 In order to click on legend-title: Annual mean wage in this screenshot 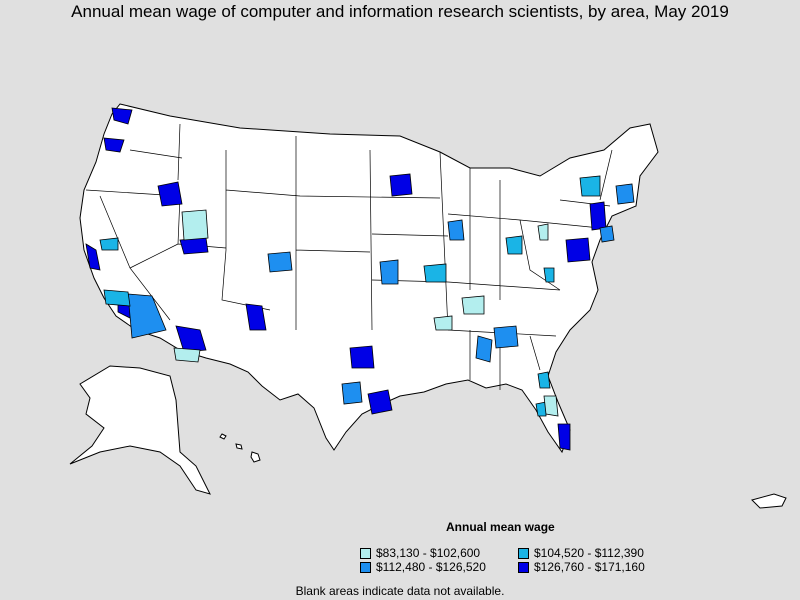, I will do `click(500, 527)`.